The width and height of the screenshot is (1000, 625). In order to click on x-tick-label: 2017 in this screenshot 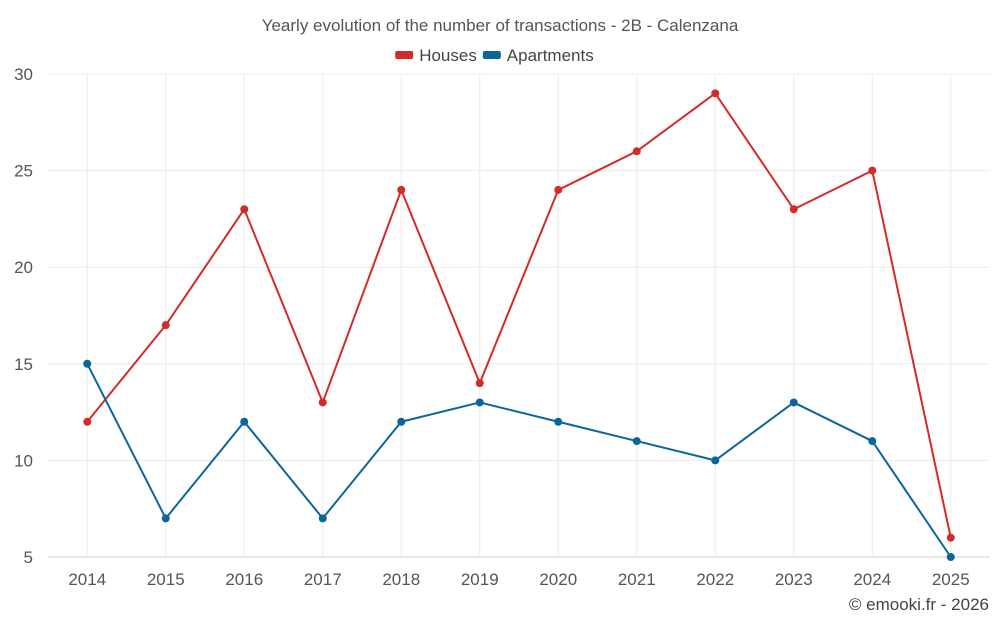, I will do `click(323, 579)`.